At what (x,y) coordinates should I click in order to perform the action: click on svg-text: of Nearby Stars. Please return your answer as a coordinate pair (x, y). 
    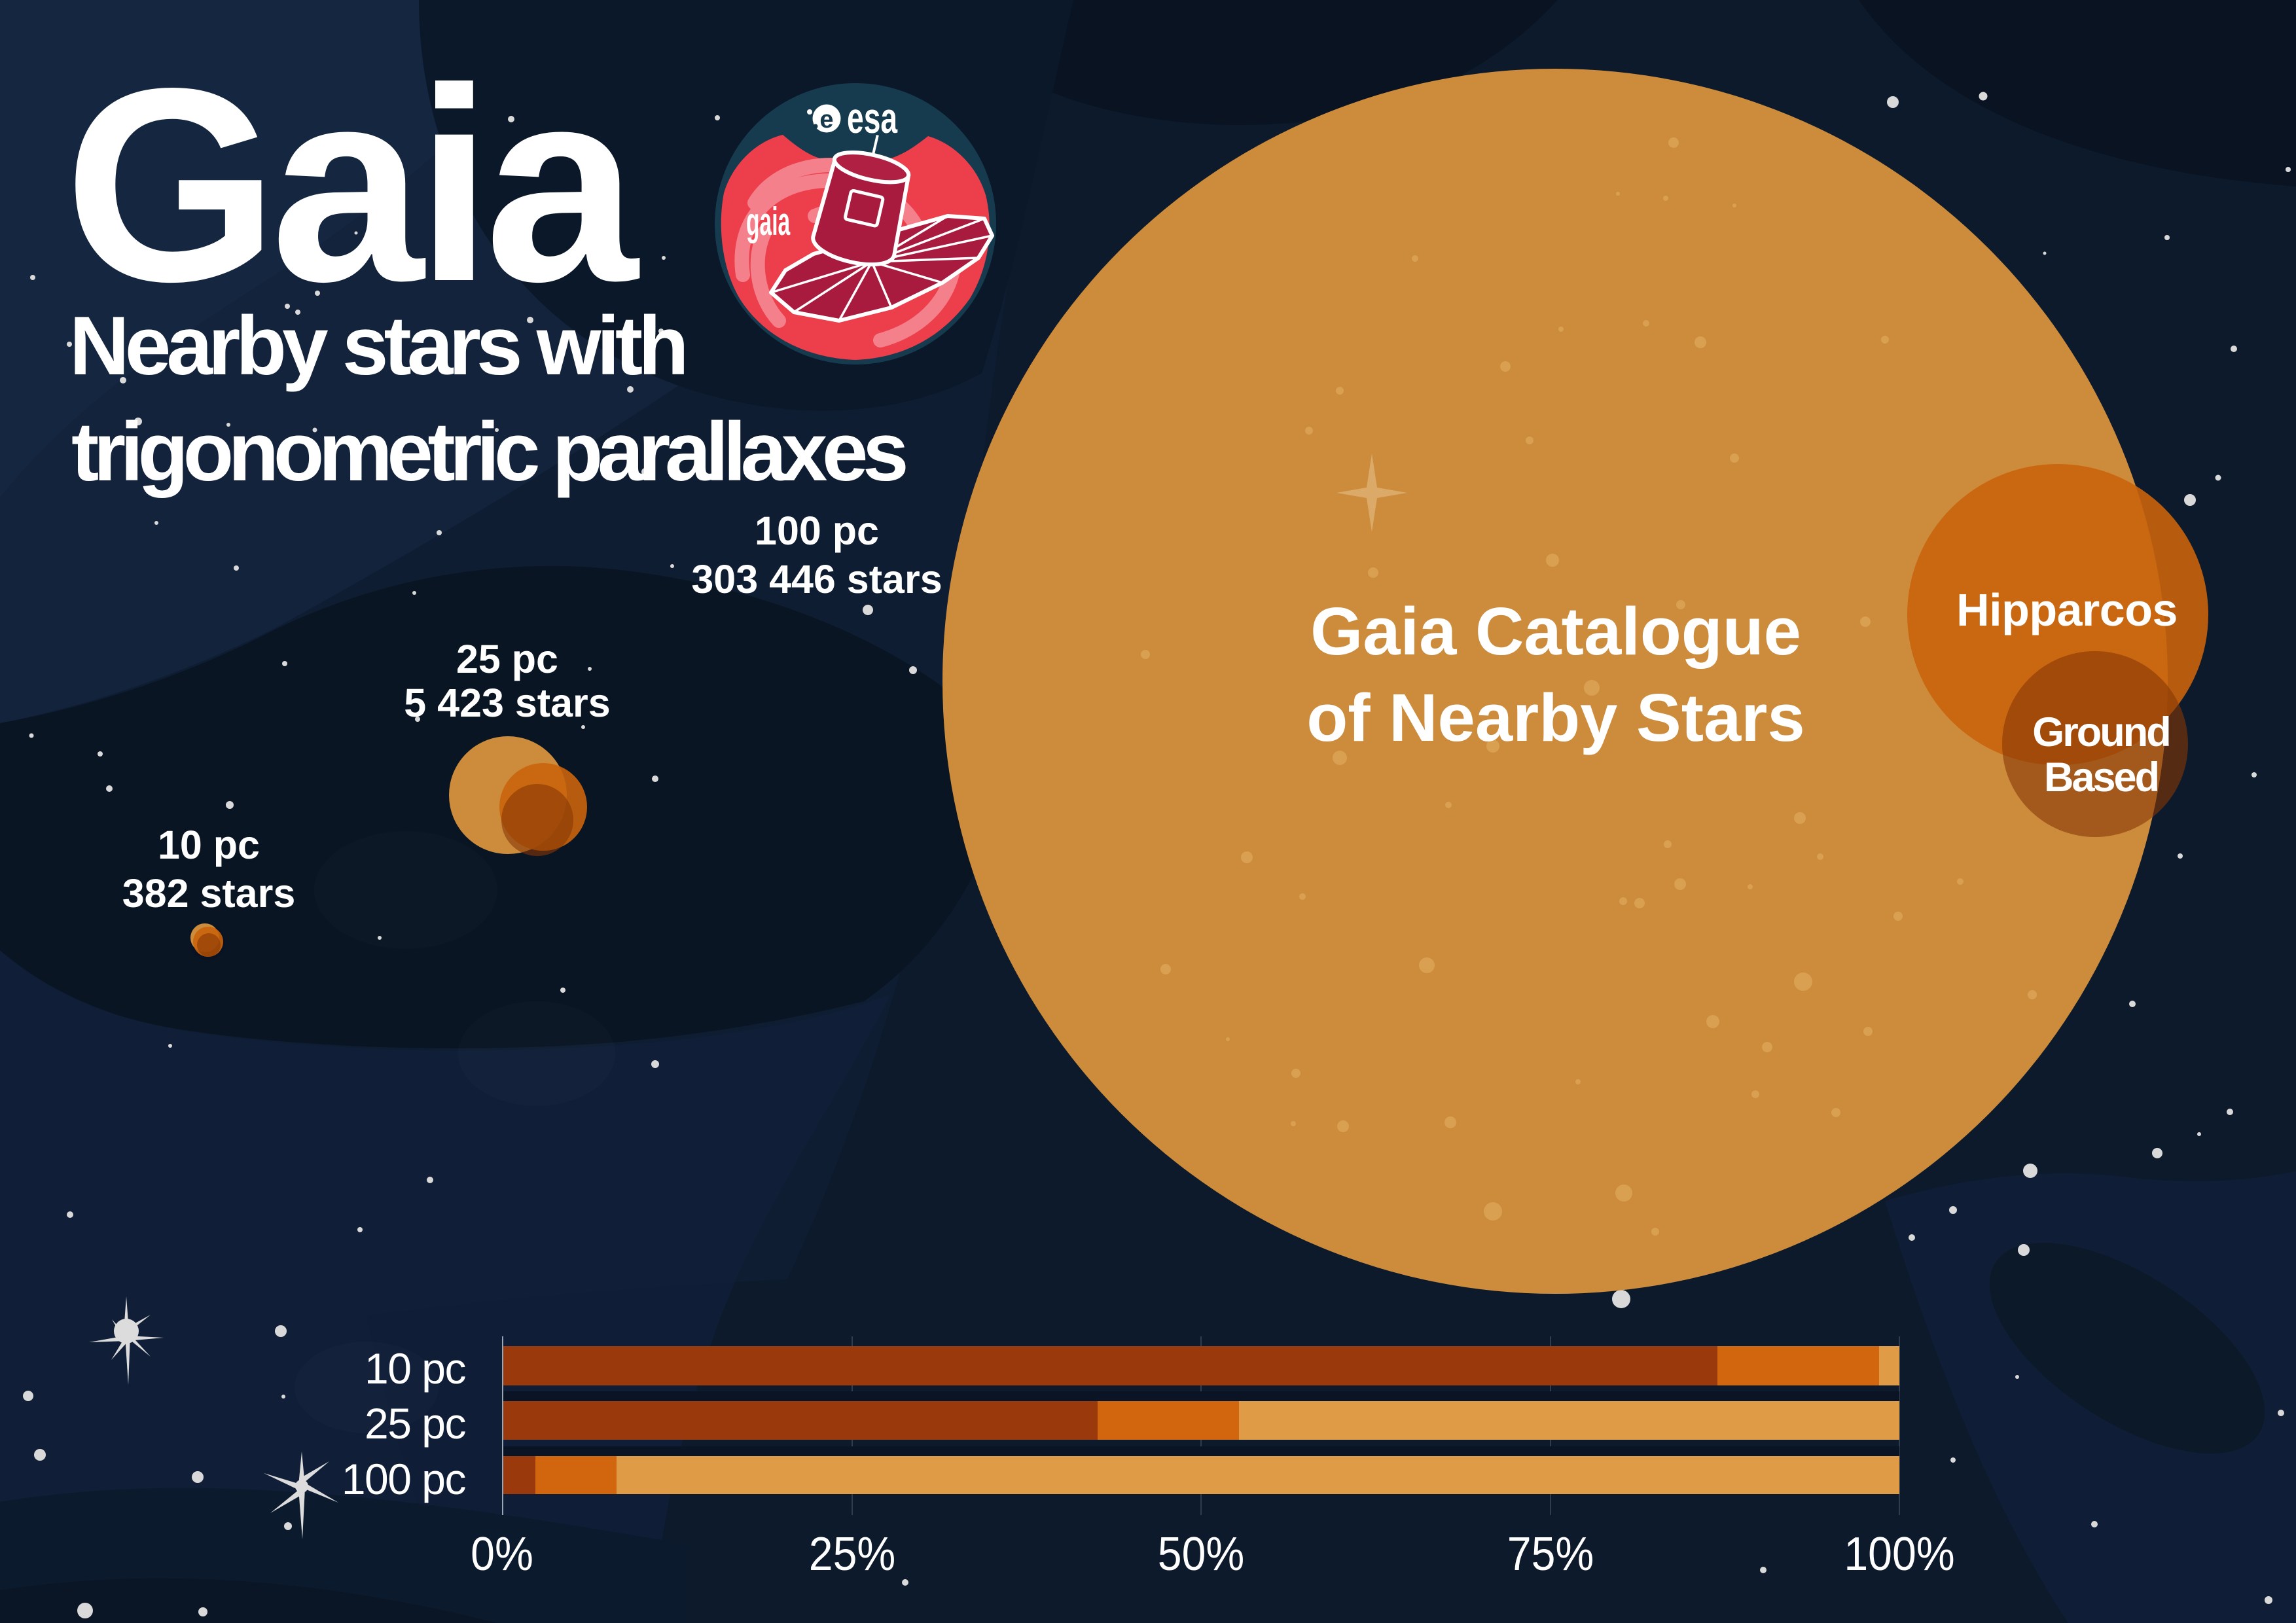
    Looking at the image, I should click on (1555, 718).